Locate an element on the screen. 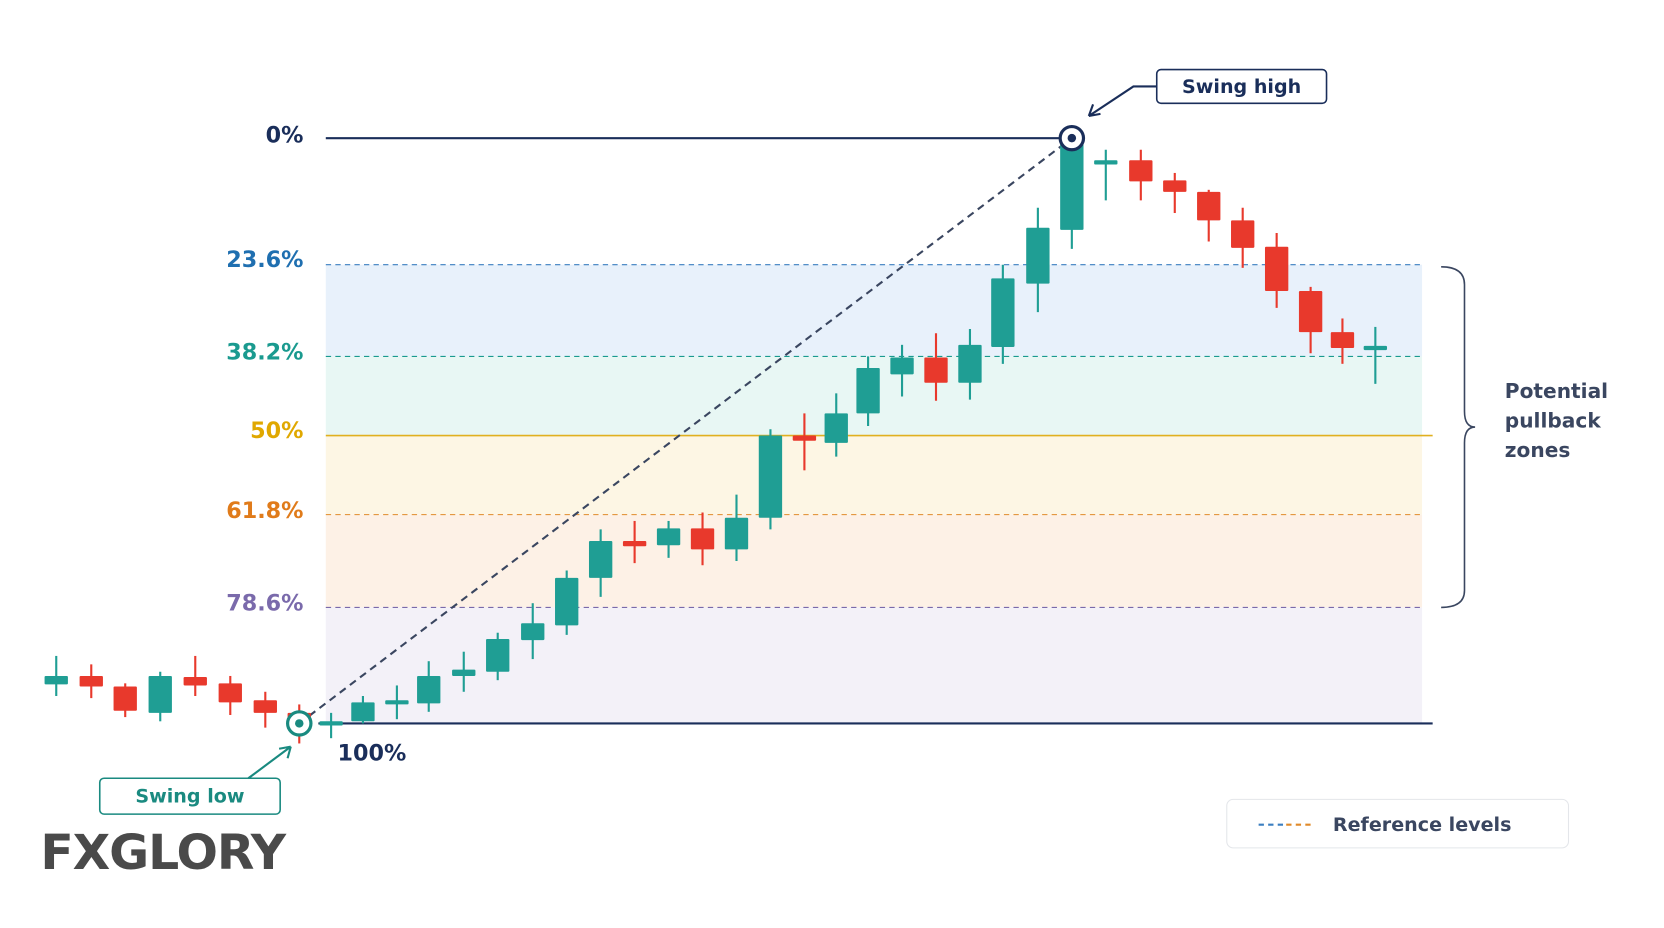  swing-low-arrow is located at coordinates (269, 762).